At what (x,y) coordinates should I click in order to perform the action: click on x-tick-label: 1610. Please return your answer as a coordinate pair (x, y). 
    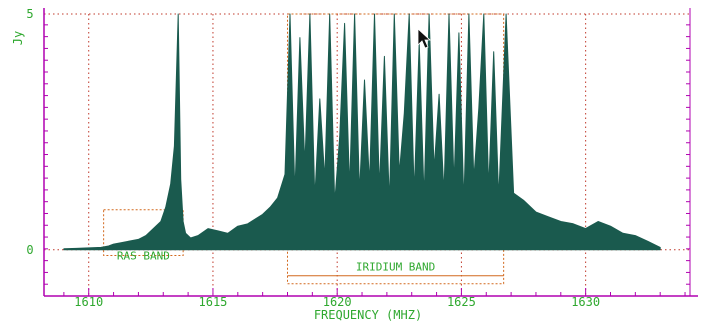
    Looking at the image, I should click on (88, 302).